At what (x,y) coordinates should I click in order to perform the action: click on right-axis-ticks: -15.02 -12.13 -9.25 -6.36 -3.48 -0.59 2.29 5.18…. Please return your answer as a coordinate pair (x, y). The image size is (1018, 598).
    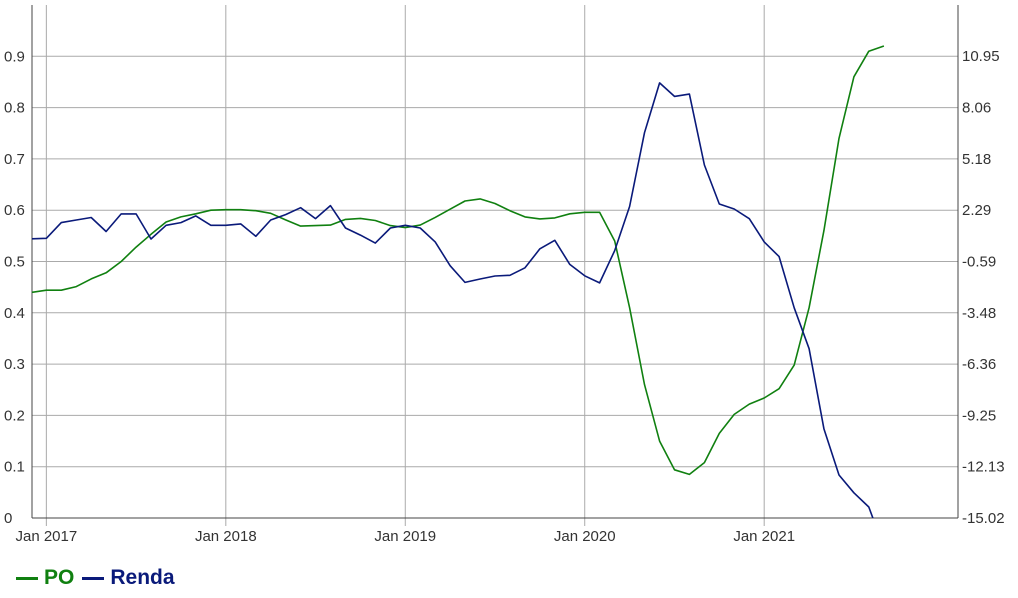
    Looking at the image, I should click on (983, 287).